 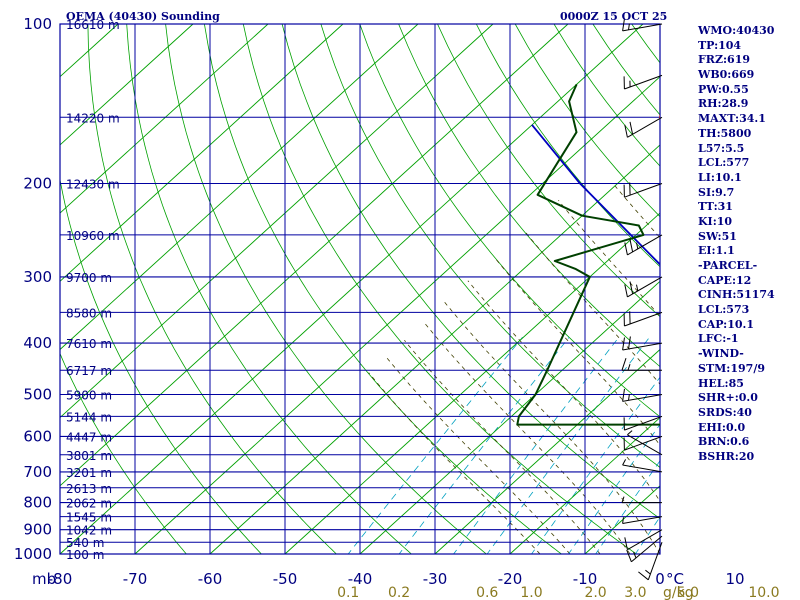 What do you see at coordinates (717, 236) in the screenshot?
I see `index-item: SW:51` at bounding box center [717, 236].